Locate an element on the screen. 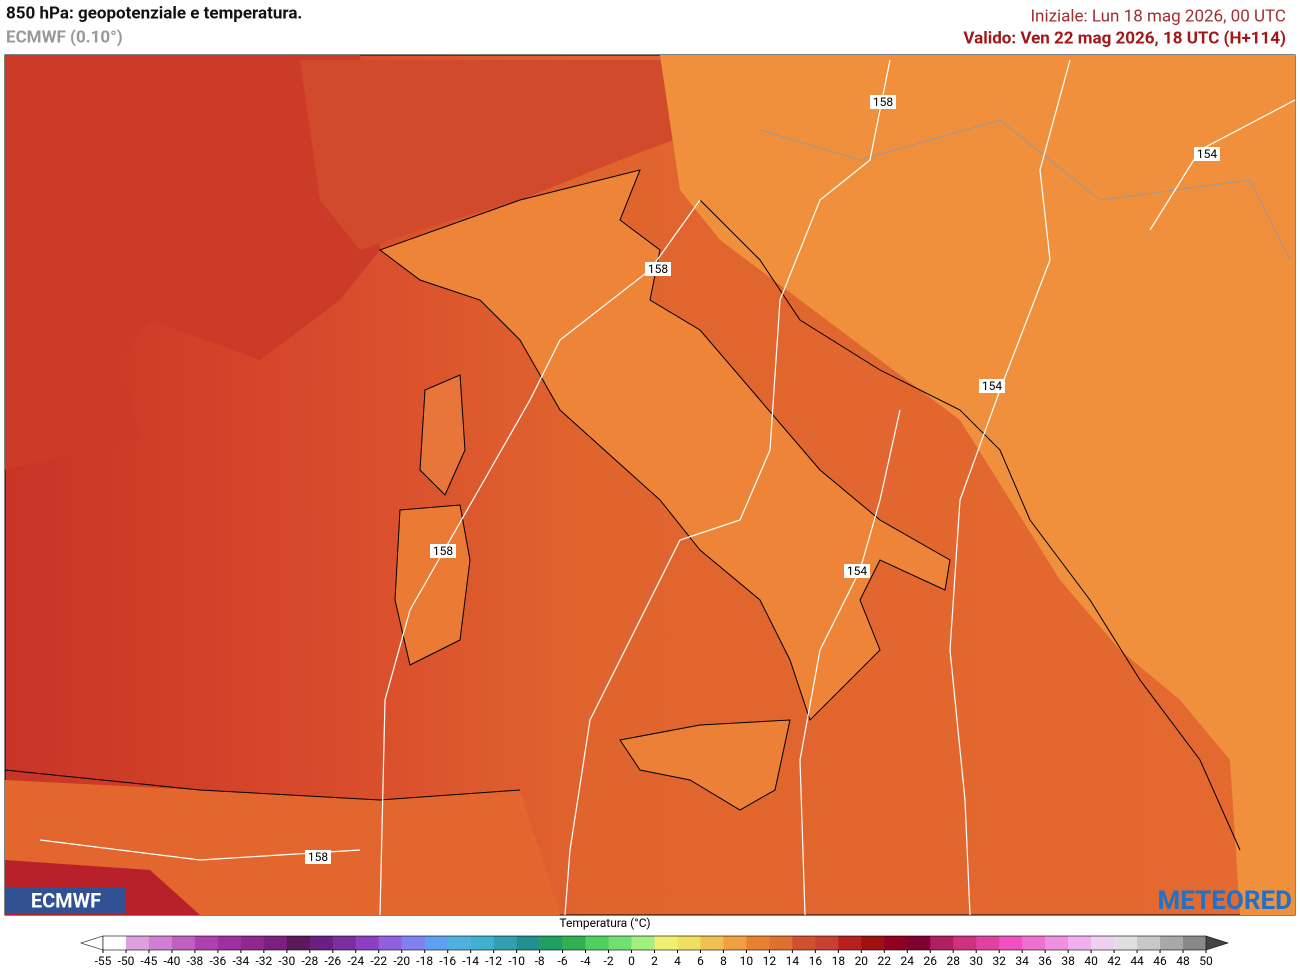 Image resolution: width=1300 pixels, height=970 pixels. colorbar-tick-label: 20 is located at coordinates (862, 961).